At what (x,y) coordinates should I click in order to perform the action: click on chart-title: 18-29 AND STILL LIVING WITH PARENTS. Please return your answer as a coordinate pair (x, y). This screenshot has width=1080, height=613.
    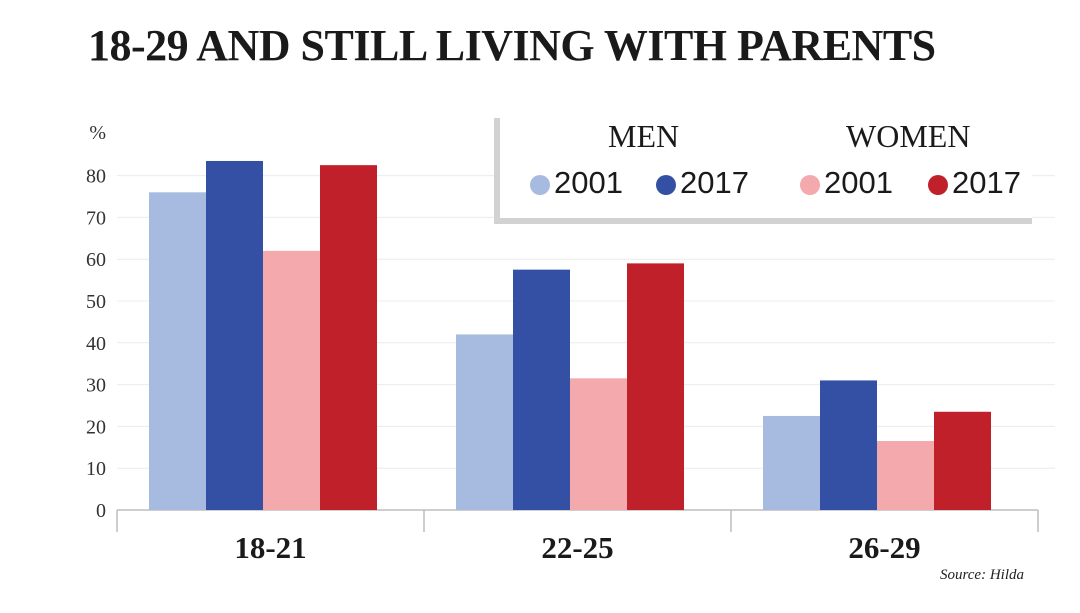
    Looking at the image, I should click on (512, 45).